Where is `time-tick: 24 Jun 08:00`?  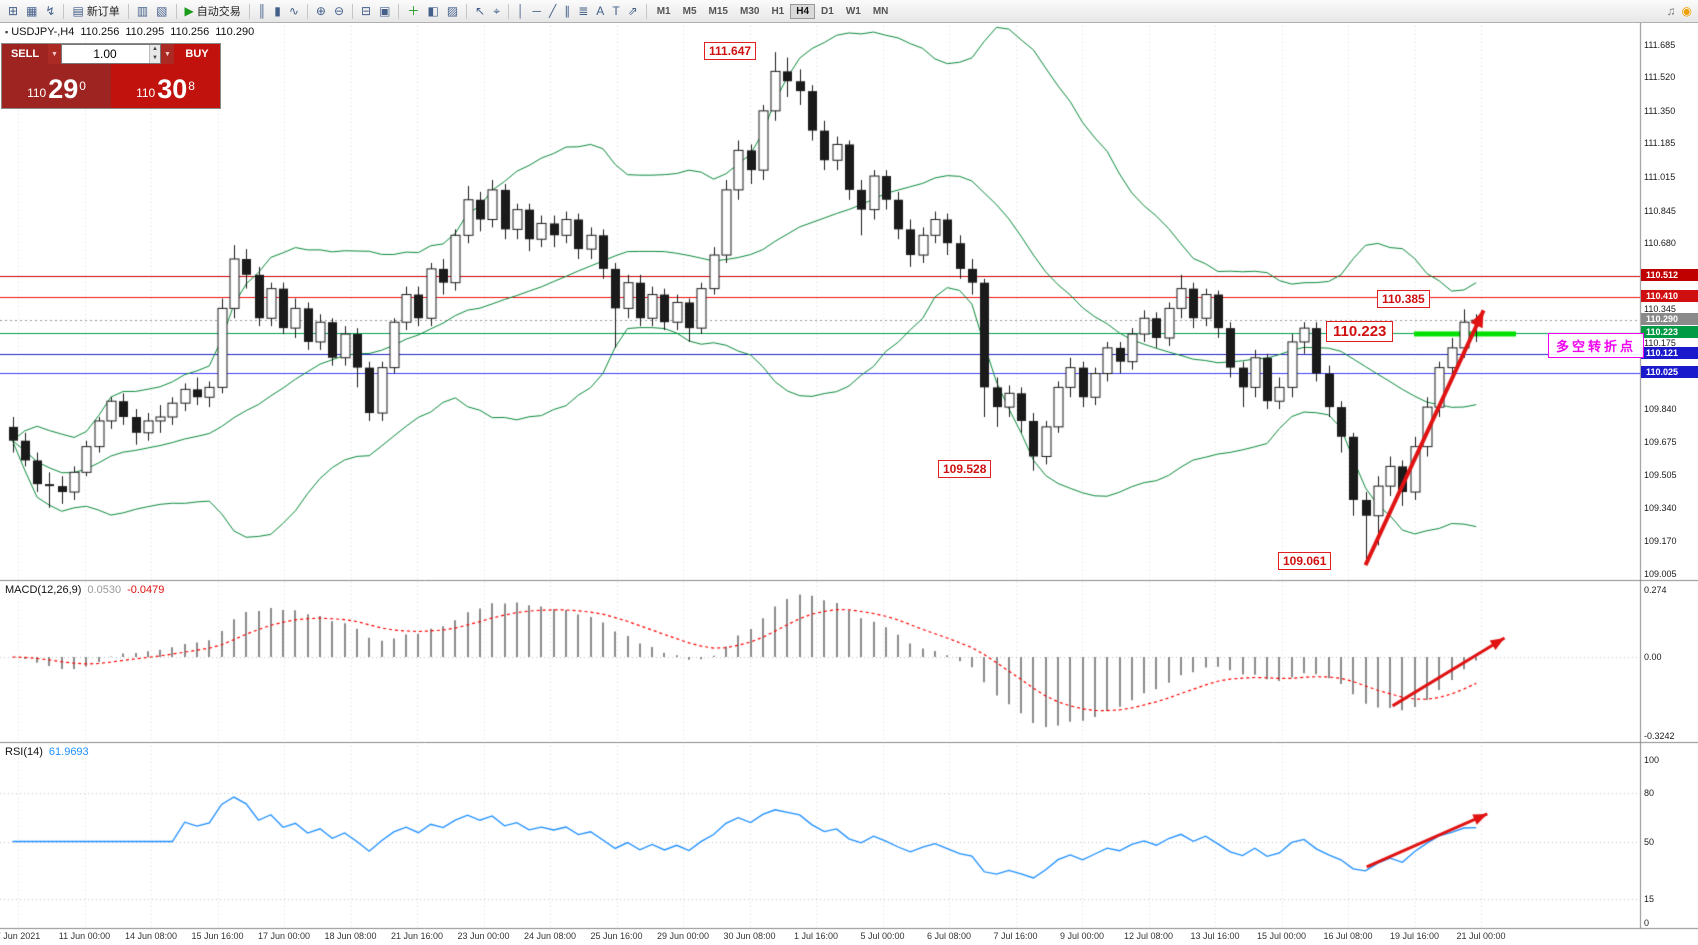 time-tick: 24 Jun 08:00 is located at coordinates (550, 936).